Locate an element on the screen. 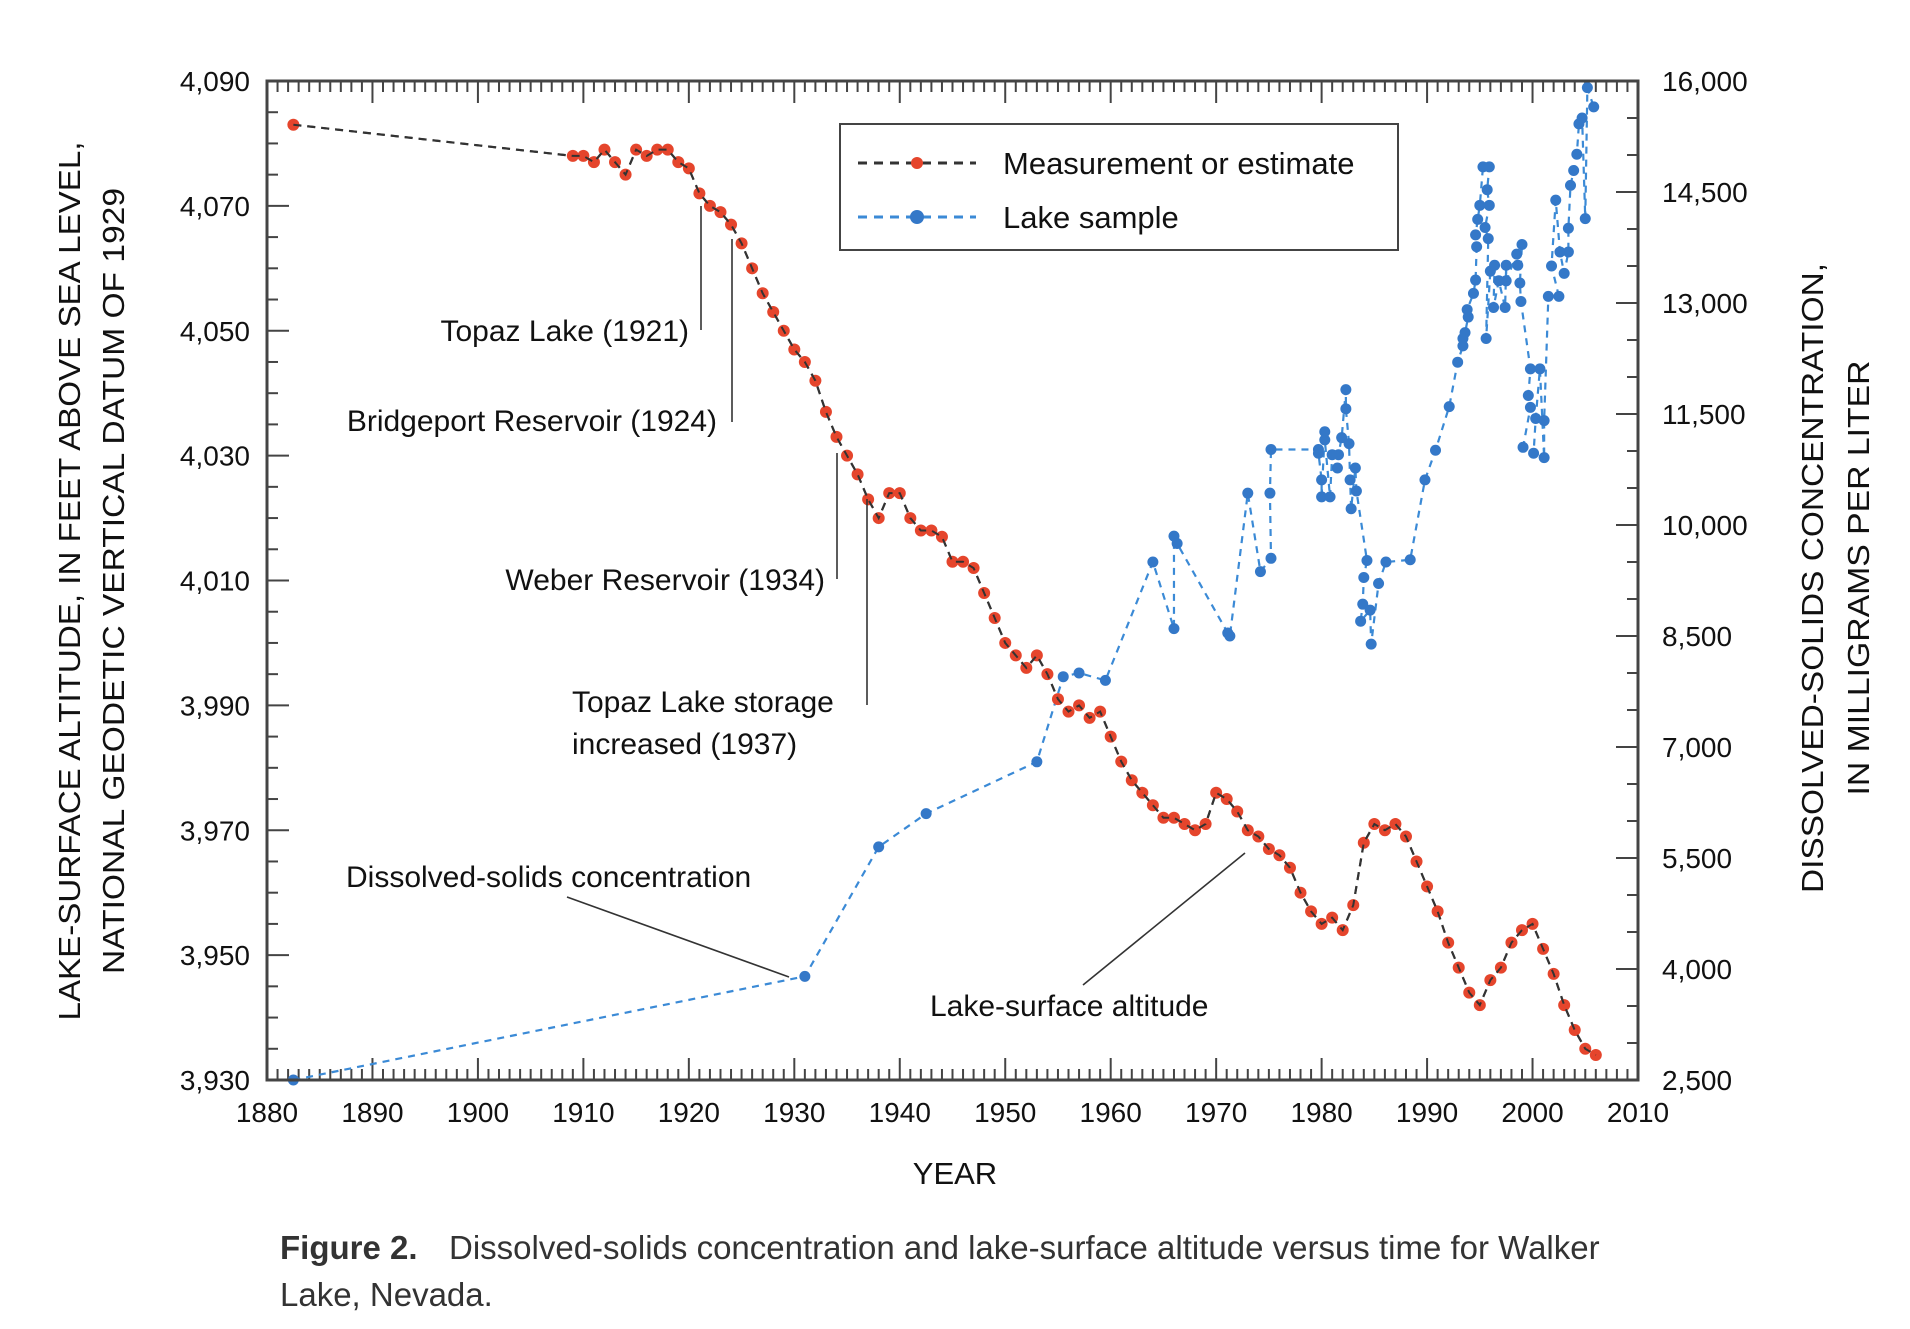 The image size is (1910, 1329). x-tick-label: 1900 is located at coordinates (478, 1112).